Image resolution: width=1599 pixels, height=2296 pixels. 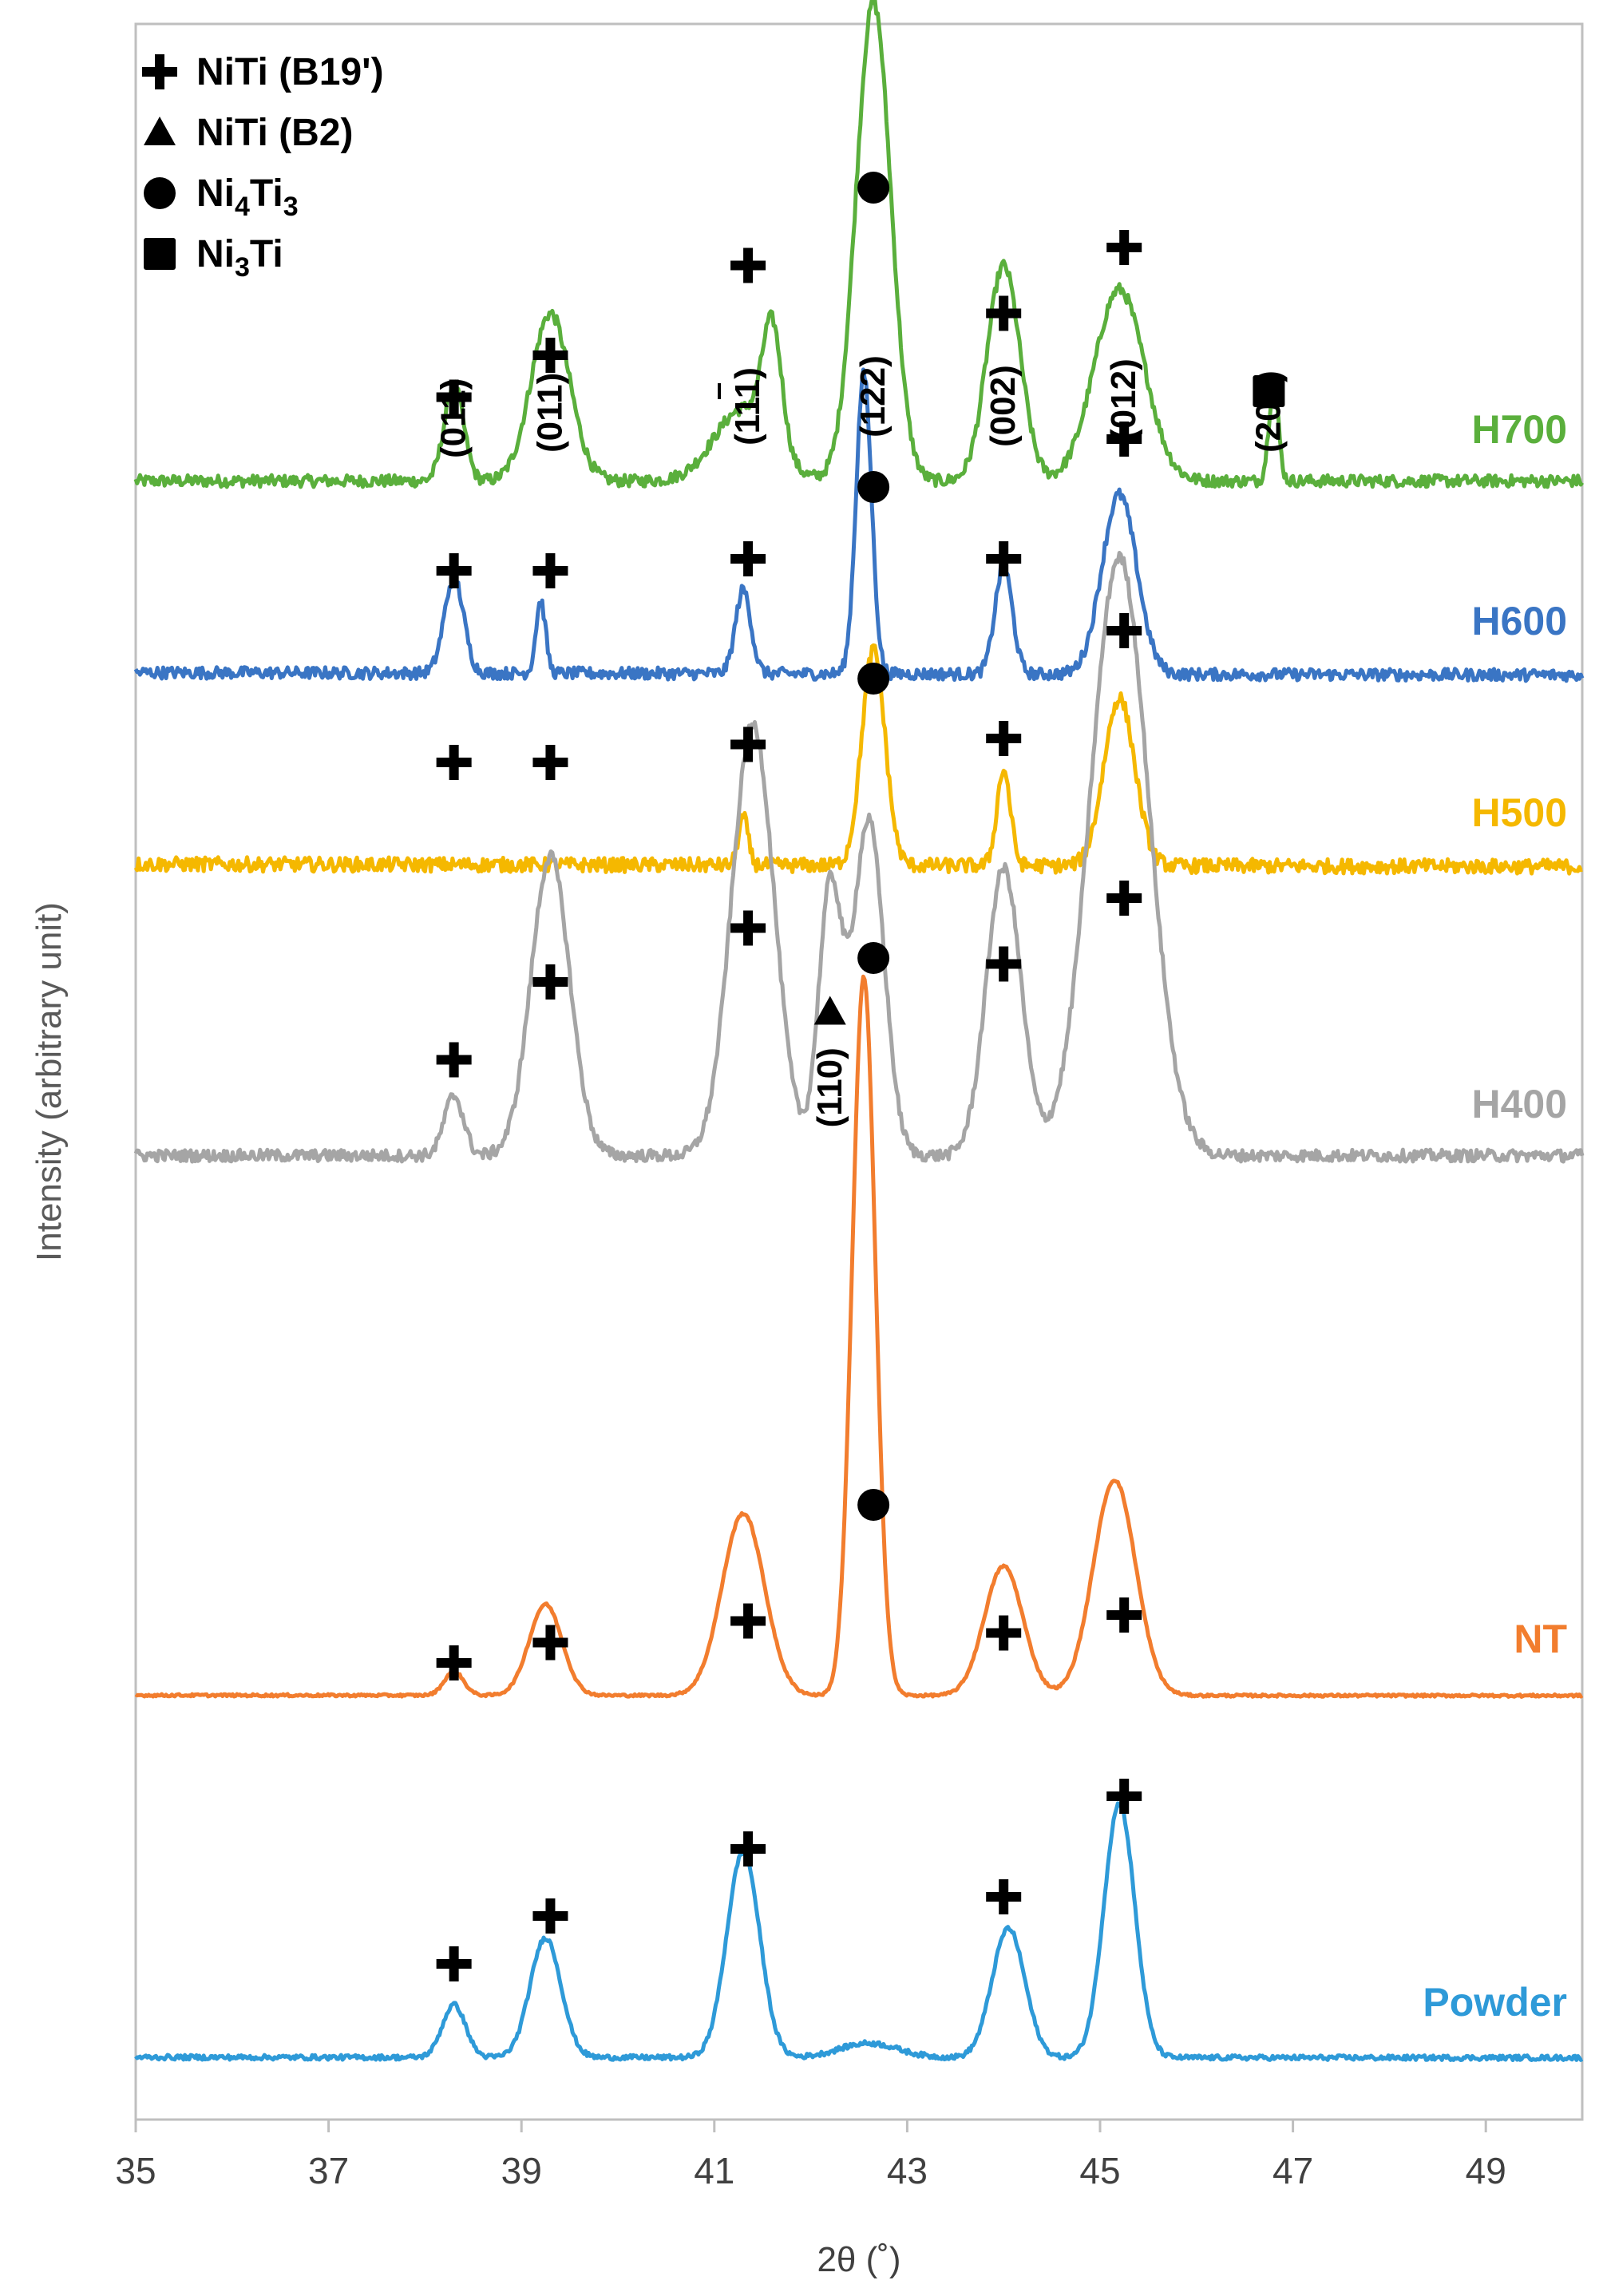 I want to click on legend-label: NiTi (B2), so click(x=275, y=133).